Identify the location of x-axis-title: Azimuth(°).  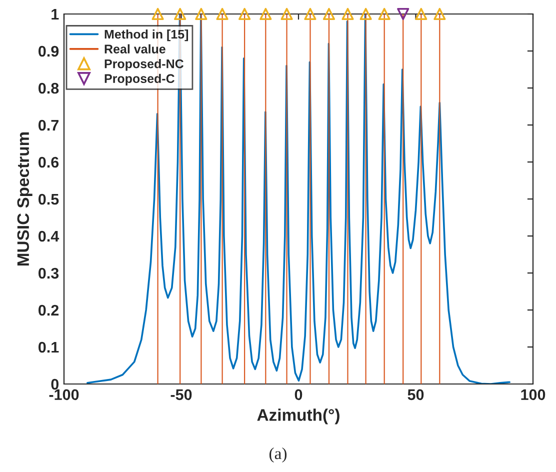
(298, 416).